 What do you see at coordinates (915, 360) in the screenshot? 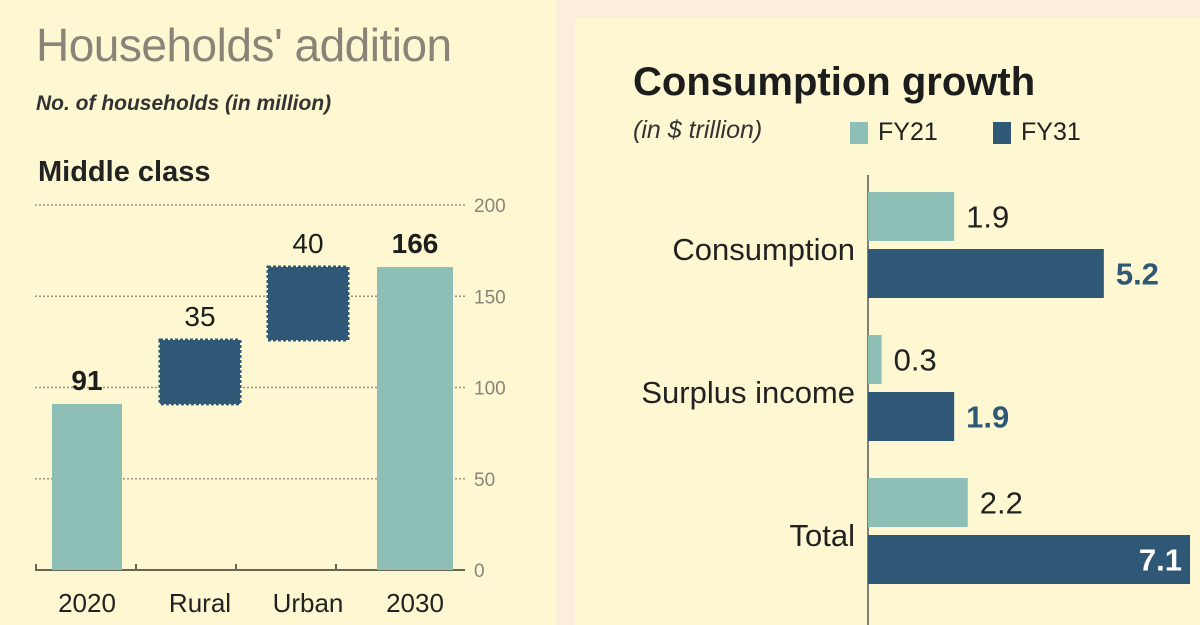
I see `data-label: 0.3` at bounding box center [915, 360].